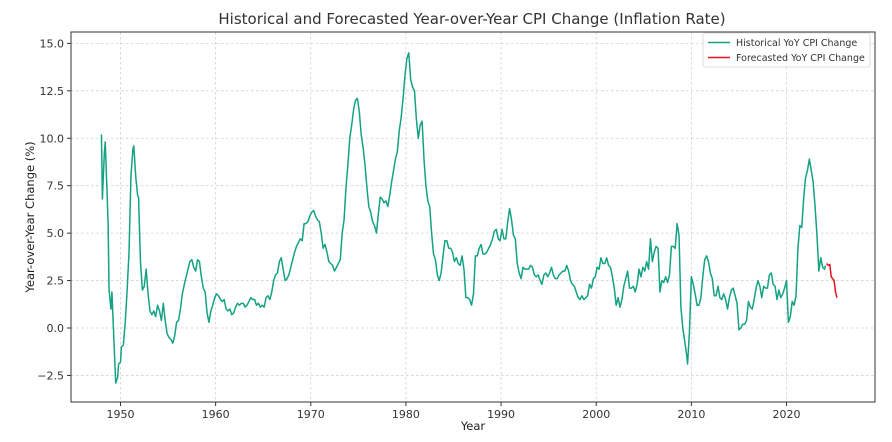  I want to click on y-tick-label: 7.5, so click(56, 186).